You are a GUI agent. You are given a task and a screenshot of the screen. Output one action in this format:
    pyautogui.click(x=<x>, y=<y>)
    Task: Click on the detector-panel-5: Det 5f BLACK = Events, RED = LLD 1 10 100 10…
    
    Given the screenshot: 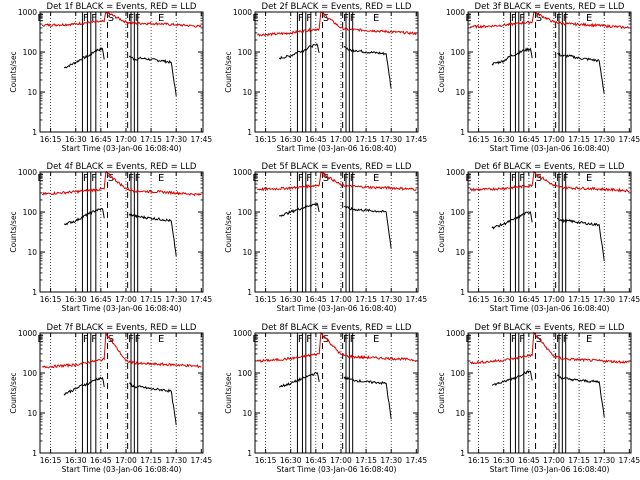 What is the action you would take?
    pyautogui.click(x=325, y=237)
    